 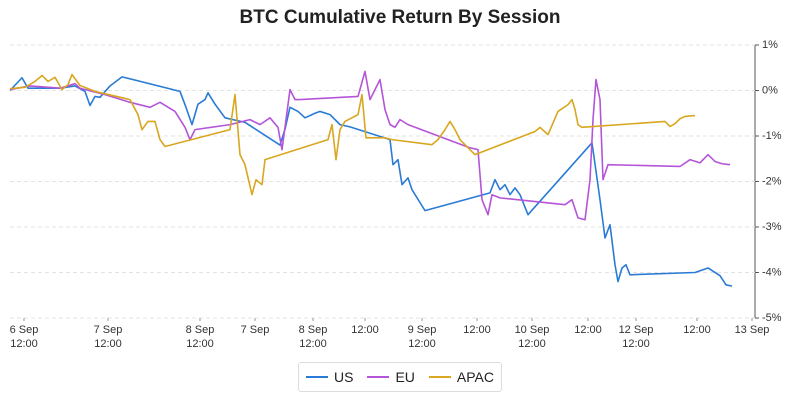 I want to click on chart-title: BTC Cumulative Return By Session, so click(x=400, y=17).